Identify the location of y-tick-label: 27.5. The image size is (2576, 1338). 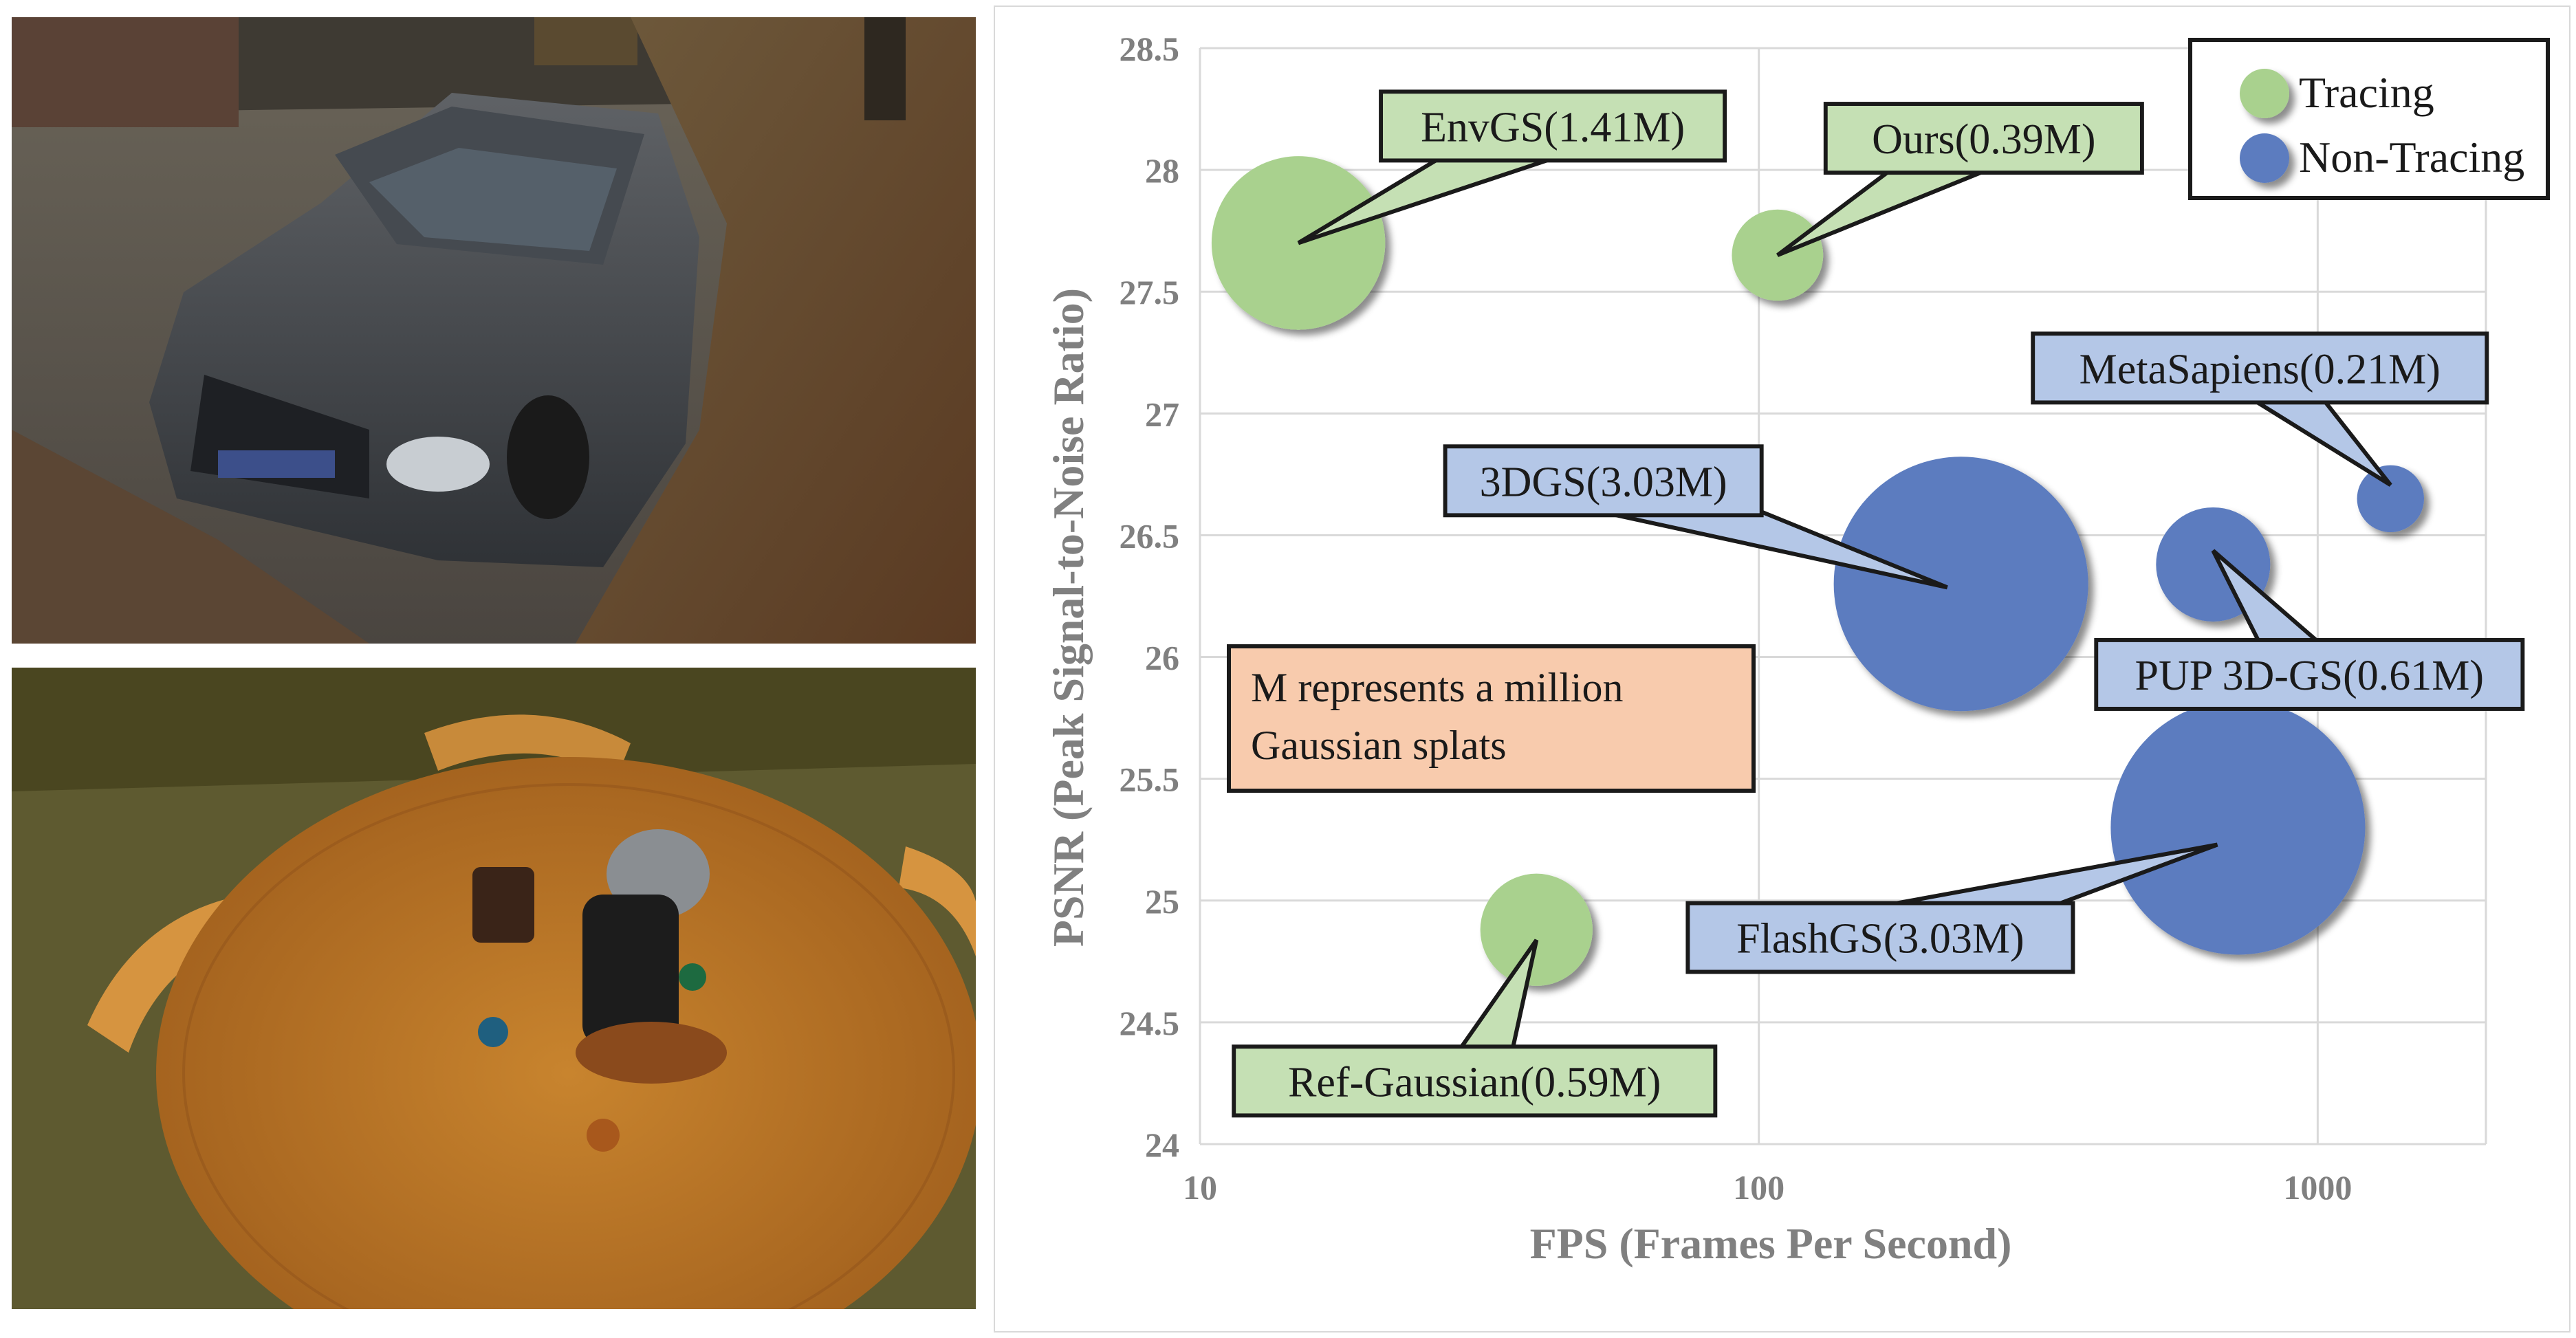
(1150, 292).